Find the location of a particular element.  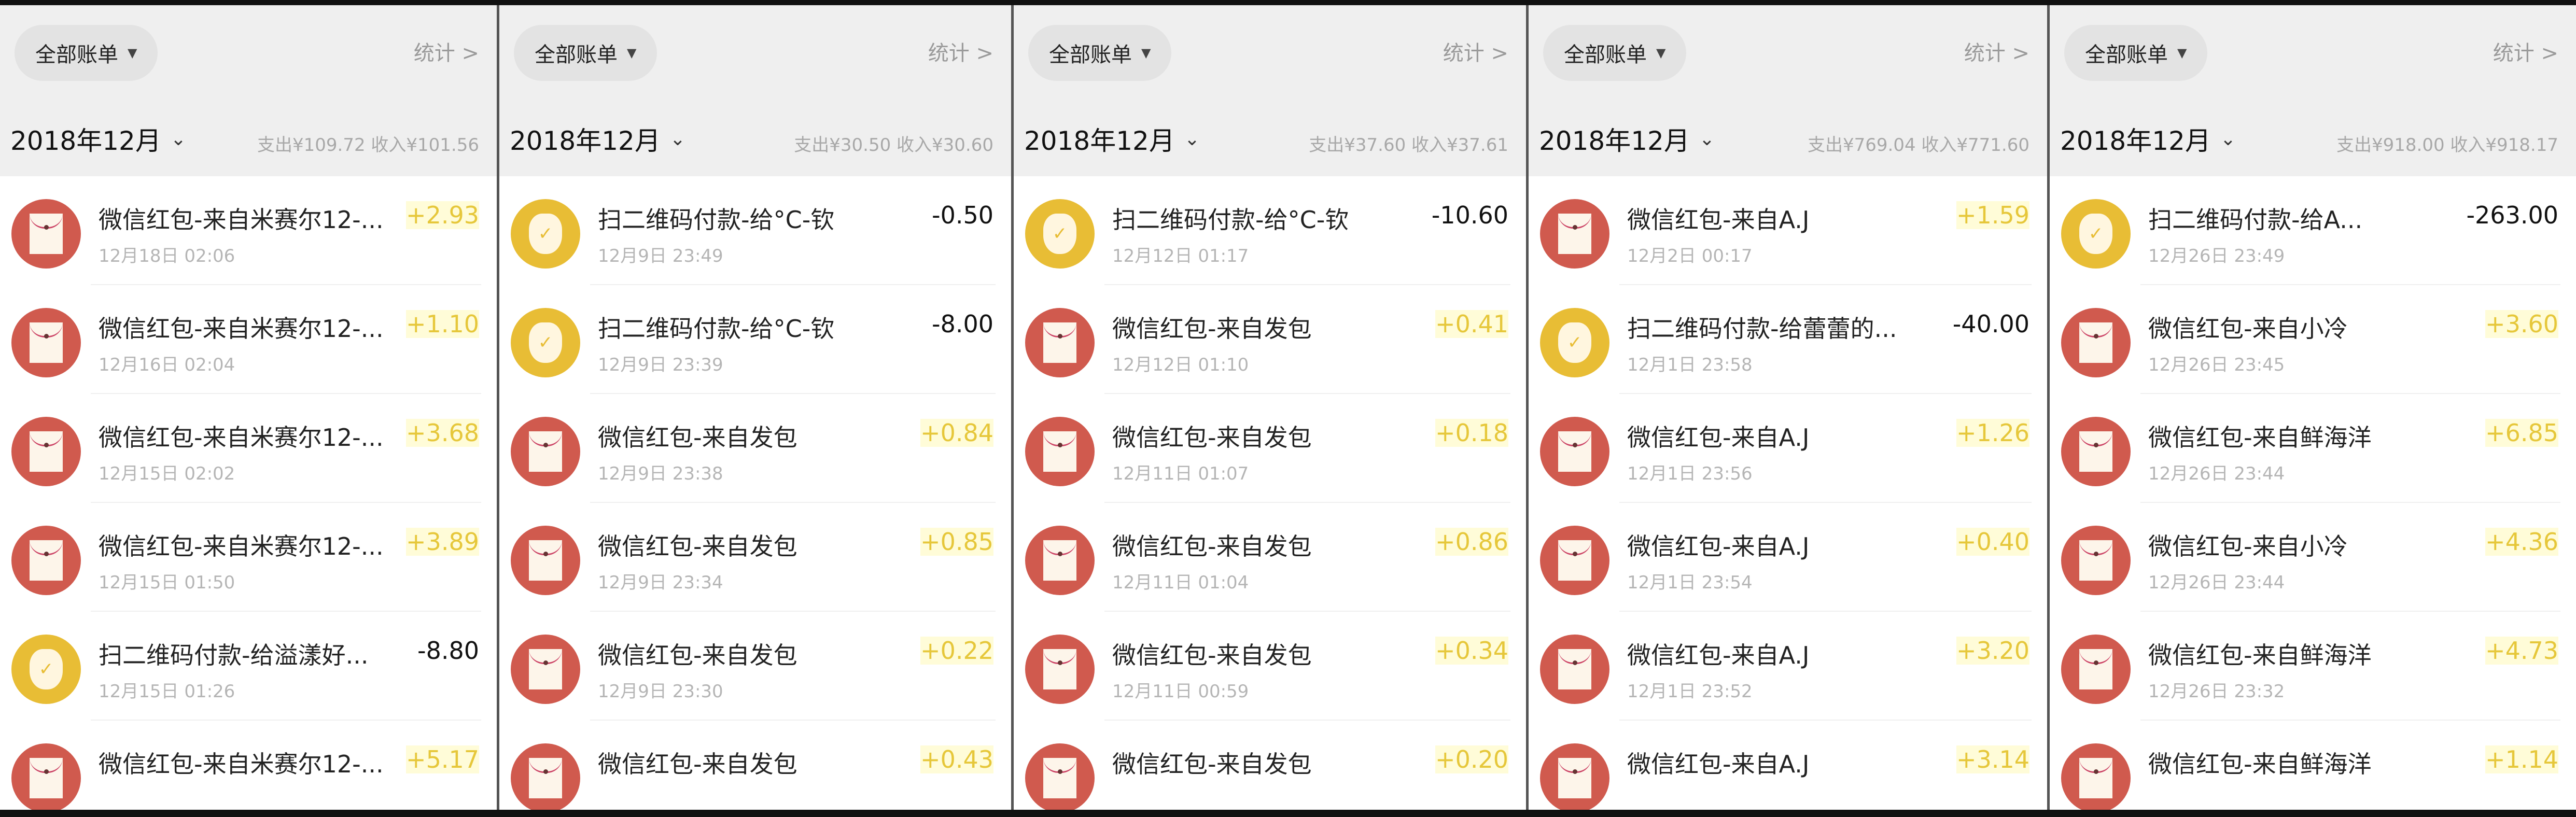

month-summary: 支出¥918.00 收入¥918.17 is located at coordinates (2447, 146).